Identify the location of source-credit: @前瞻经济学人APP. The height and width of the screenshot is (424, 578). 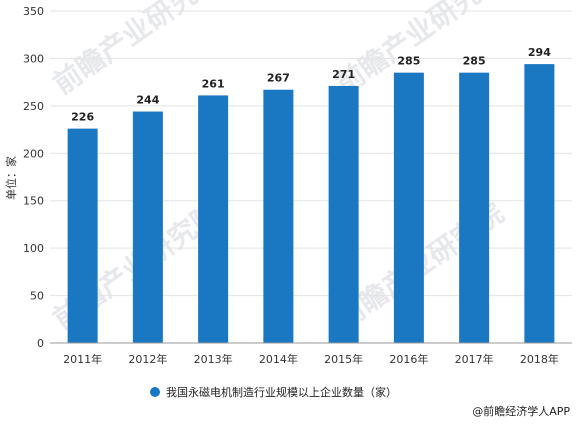
(521, 411).